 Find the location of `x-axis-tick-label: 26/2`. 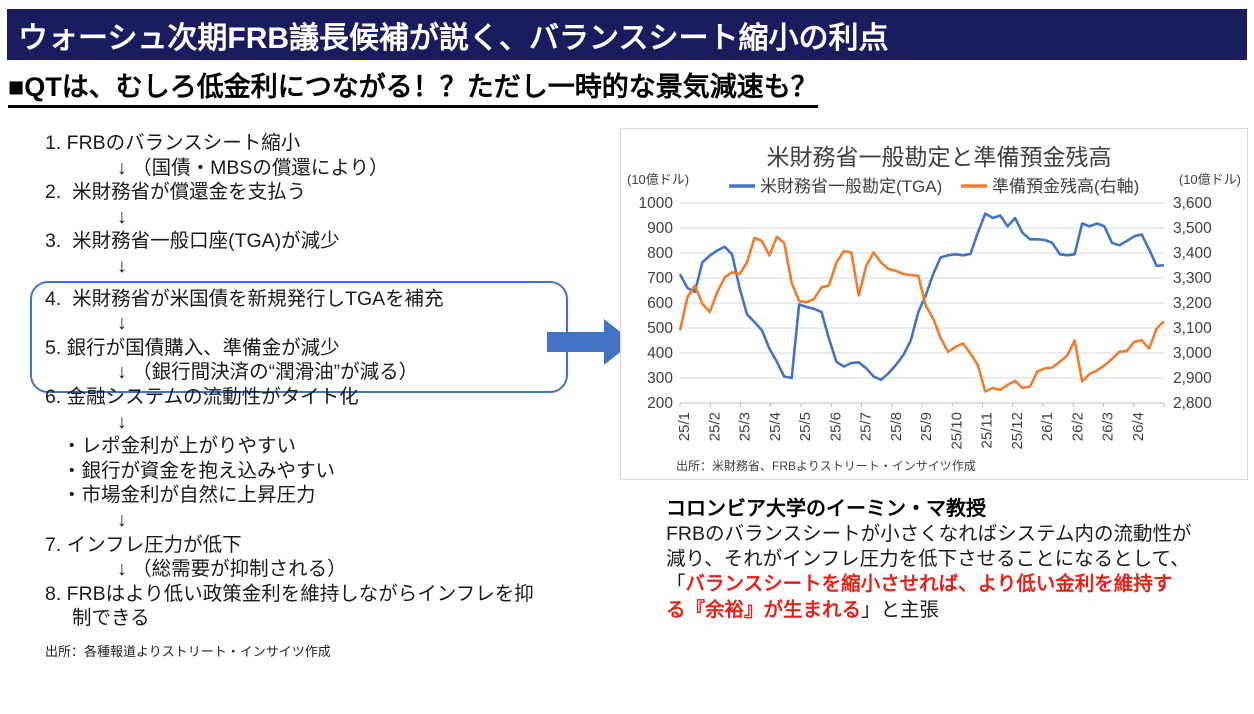

x-axis-tick-label: 26/2 is located at coordinates (1077, 426).